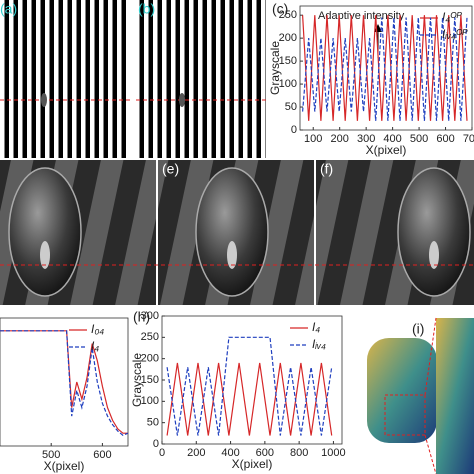  Describe the element at coordinates (170, 169) in the screenshot. I see `panel-label: (e)` at that location.